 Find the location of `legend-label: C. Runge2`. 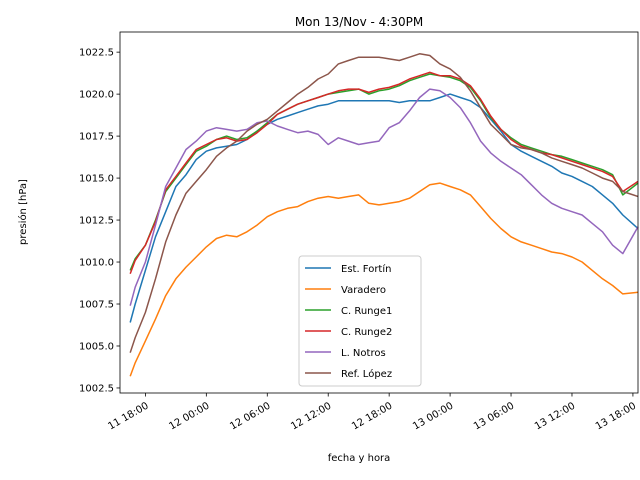

legend-label: C. Runge2 is located at coordinates (366, 332).